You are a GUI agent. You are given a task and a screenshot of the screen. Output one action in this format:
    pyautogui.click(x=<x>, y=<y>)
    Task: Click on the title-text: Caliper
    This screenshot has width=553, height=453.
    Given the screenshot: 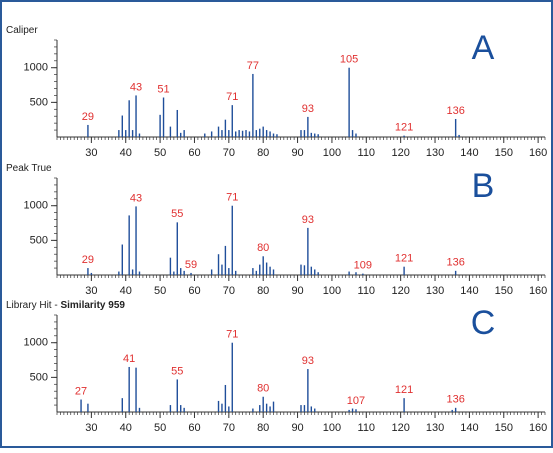 What is the action you would take?
    pyautogui.click(x=22, y=30)
    